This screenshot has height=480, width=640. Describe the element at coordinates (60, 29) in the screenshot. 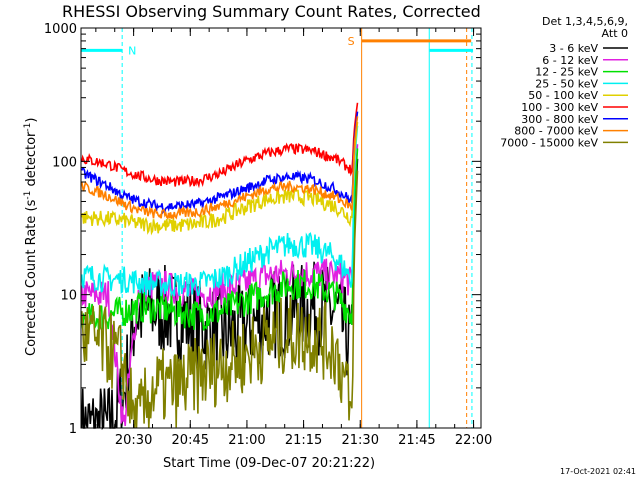

I see `y-tick-label: 1000` at that location.